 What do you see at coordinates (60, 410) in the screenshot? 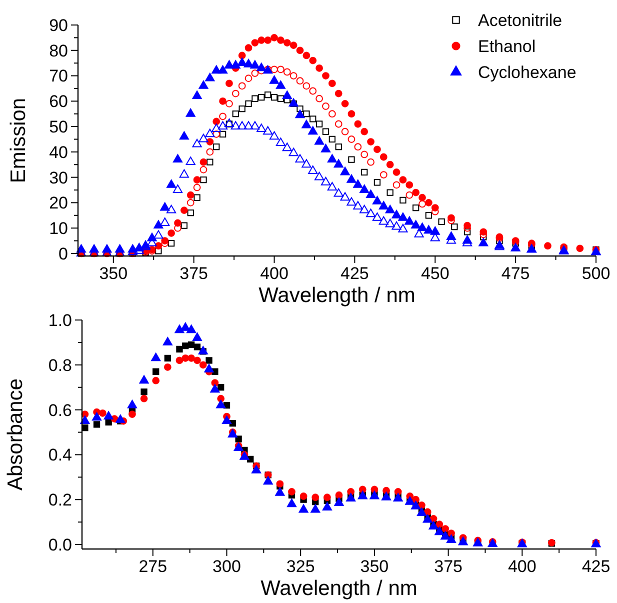
I see `y-tick-label: 0.6` at bounding box center [60, 410].